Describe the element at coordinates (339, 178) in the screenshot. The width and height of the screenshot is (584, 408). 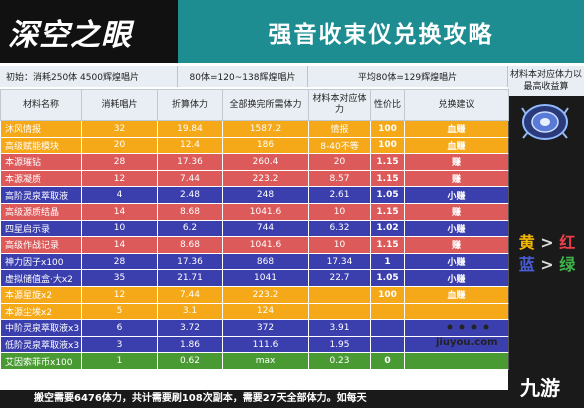
I see `cell-material: 8.57` at that location.